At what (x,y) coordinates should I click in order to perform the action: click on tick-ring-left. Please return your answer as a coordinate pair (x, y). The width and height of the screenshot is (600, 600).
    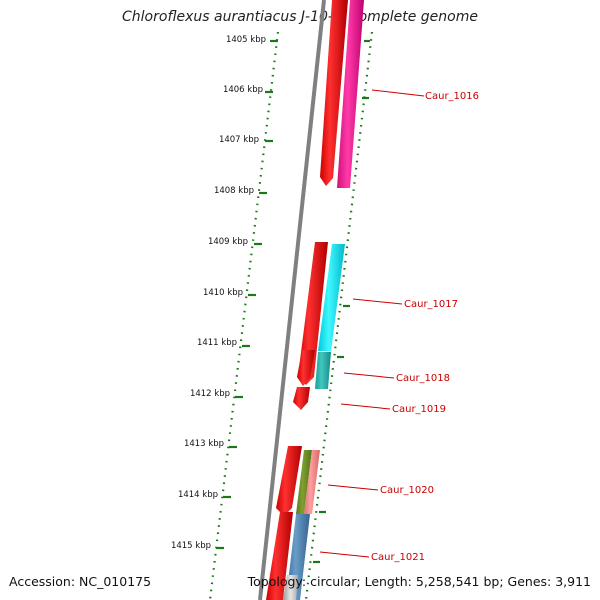
    Looking at the image, I should click on (244, 315).